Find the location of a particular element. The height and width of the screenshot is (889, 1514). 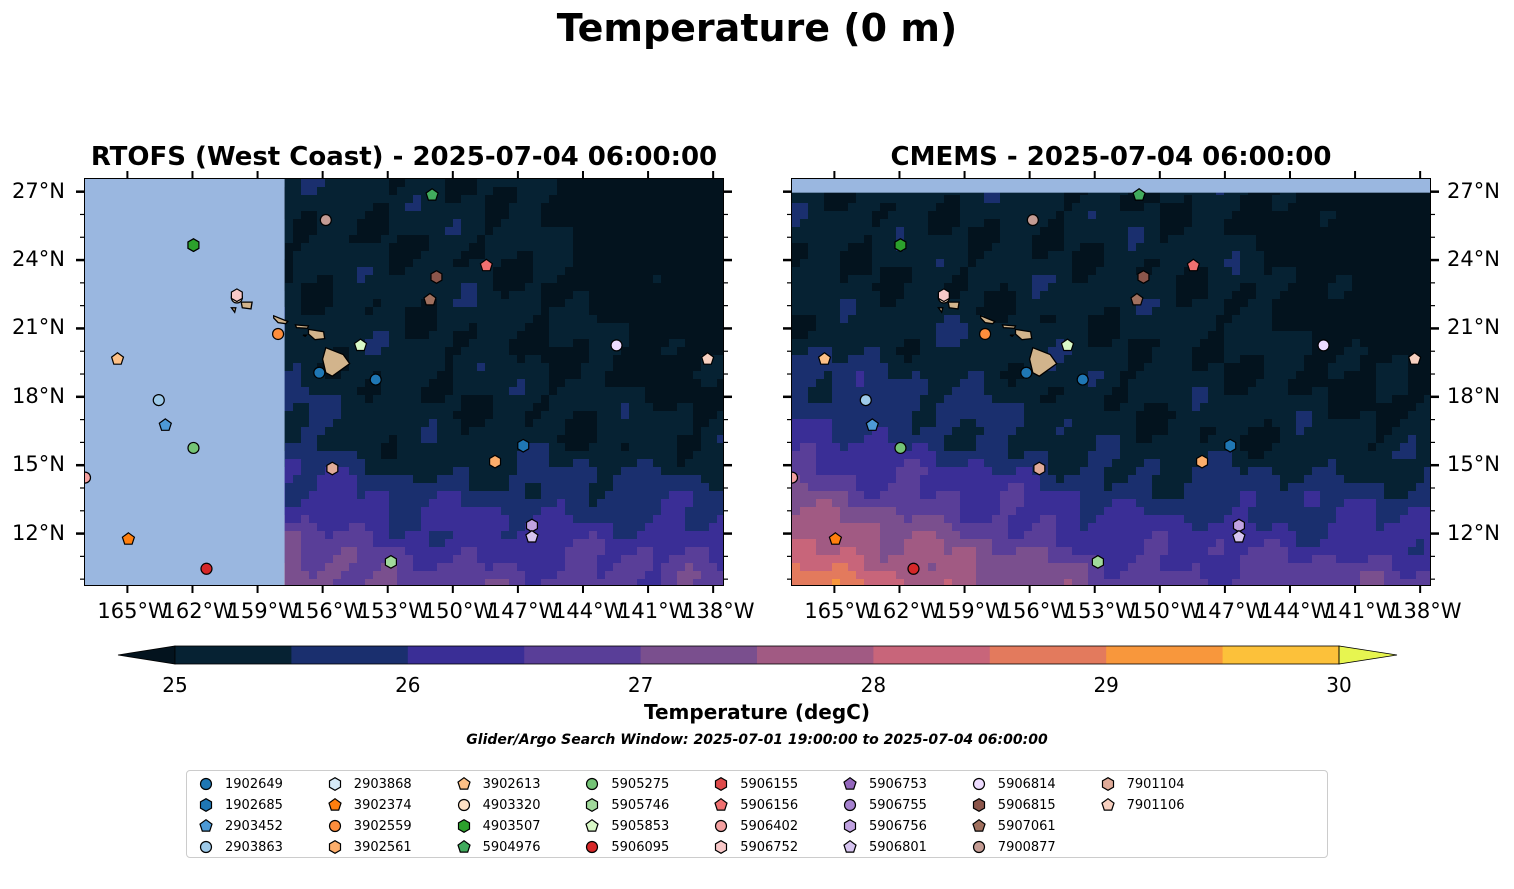

lon-tick-label: 147°W is located at coordinates (1230, 611).